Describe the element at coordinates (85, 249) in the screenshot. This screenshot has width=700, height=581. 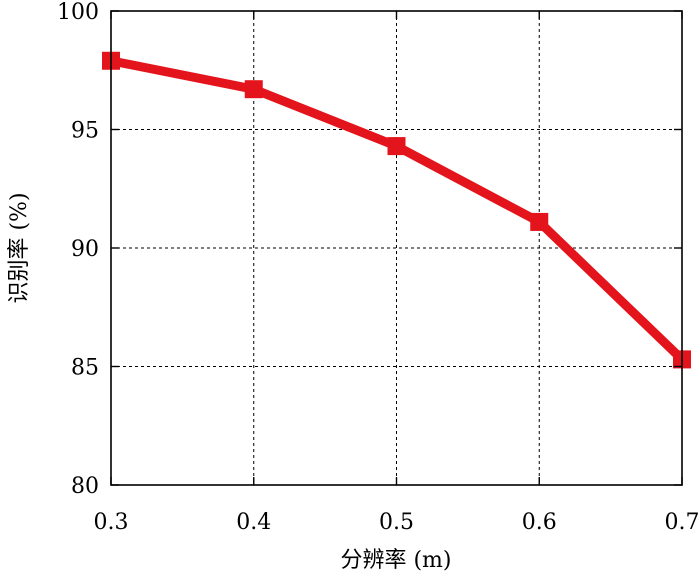
I see `y-tick-label: 90` at that location.